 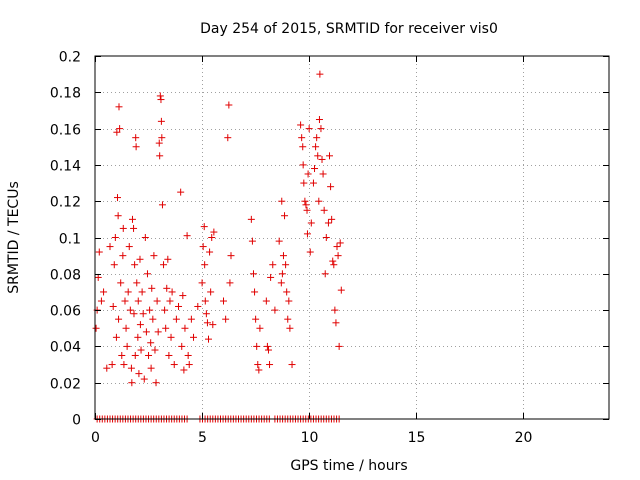 I want to click on y-tick-label: 0.18, so click(x=65, y=94).